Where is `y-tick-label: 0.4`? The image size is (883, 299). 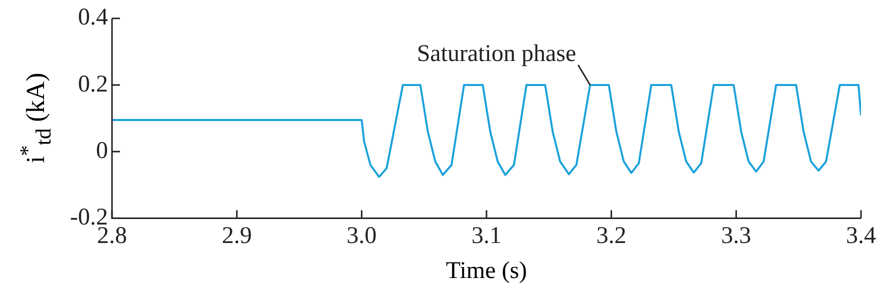 y-tick-label: 0.4 is located at coordinates (93, 17).